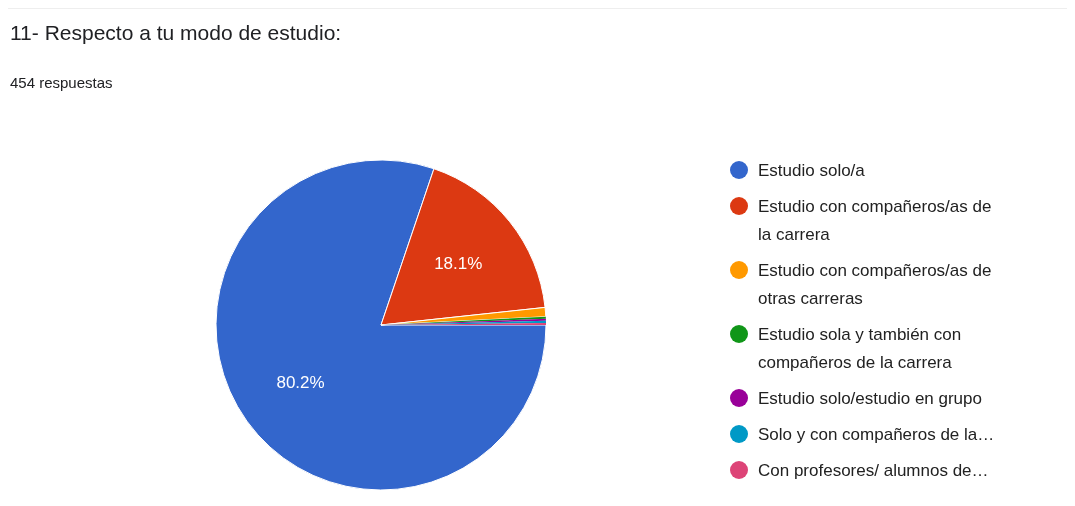 Image resolution: width=1075 pixels, height=506 pixels. What do you see at coordinates (870, 398) in the screenshot?
I see `legend-label: Estudio solo/estudio en grupo` at bounding box center [870, 398].